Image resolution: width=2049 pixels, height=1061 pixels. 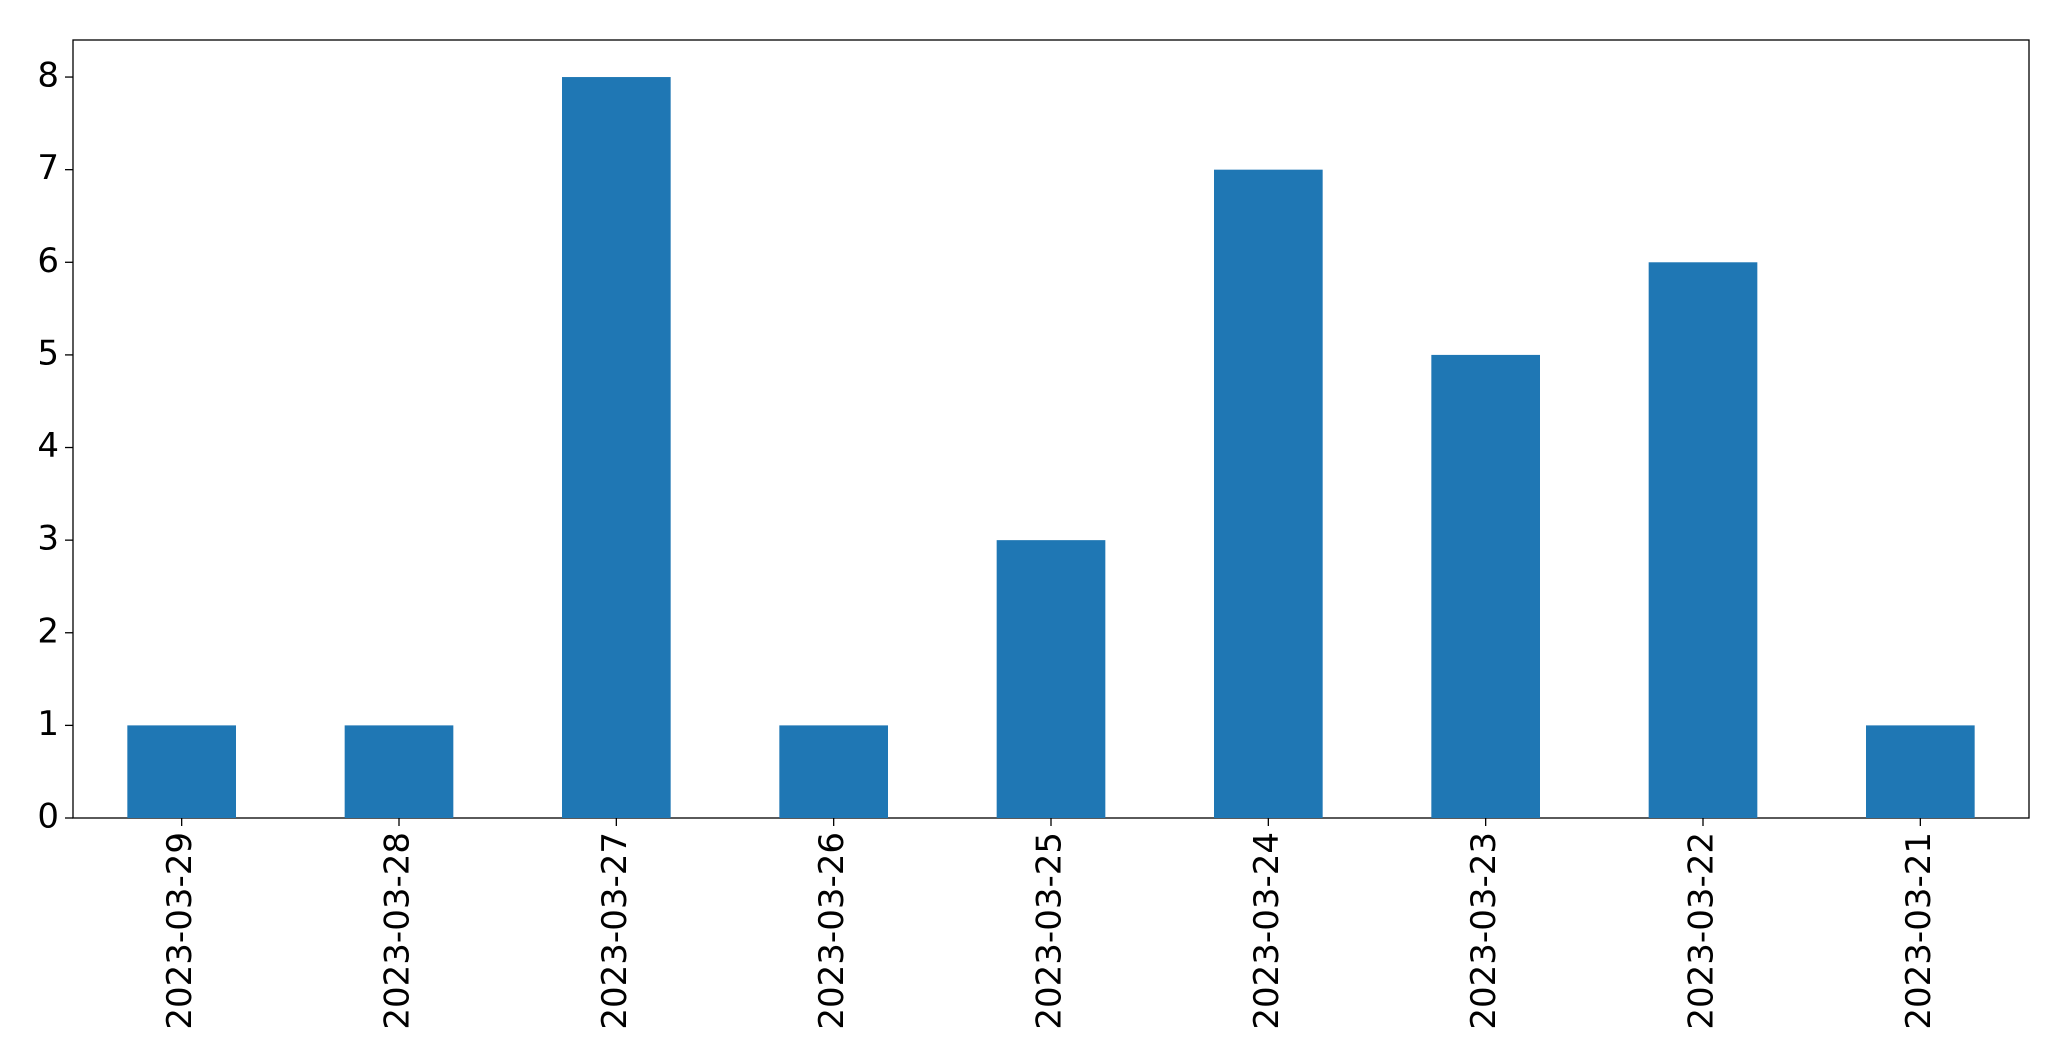 I want to click on x-tick-label: 2023-03-28, so click(x=398, y=931).